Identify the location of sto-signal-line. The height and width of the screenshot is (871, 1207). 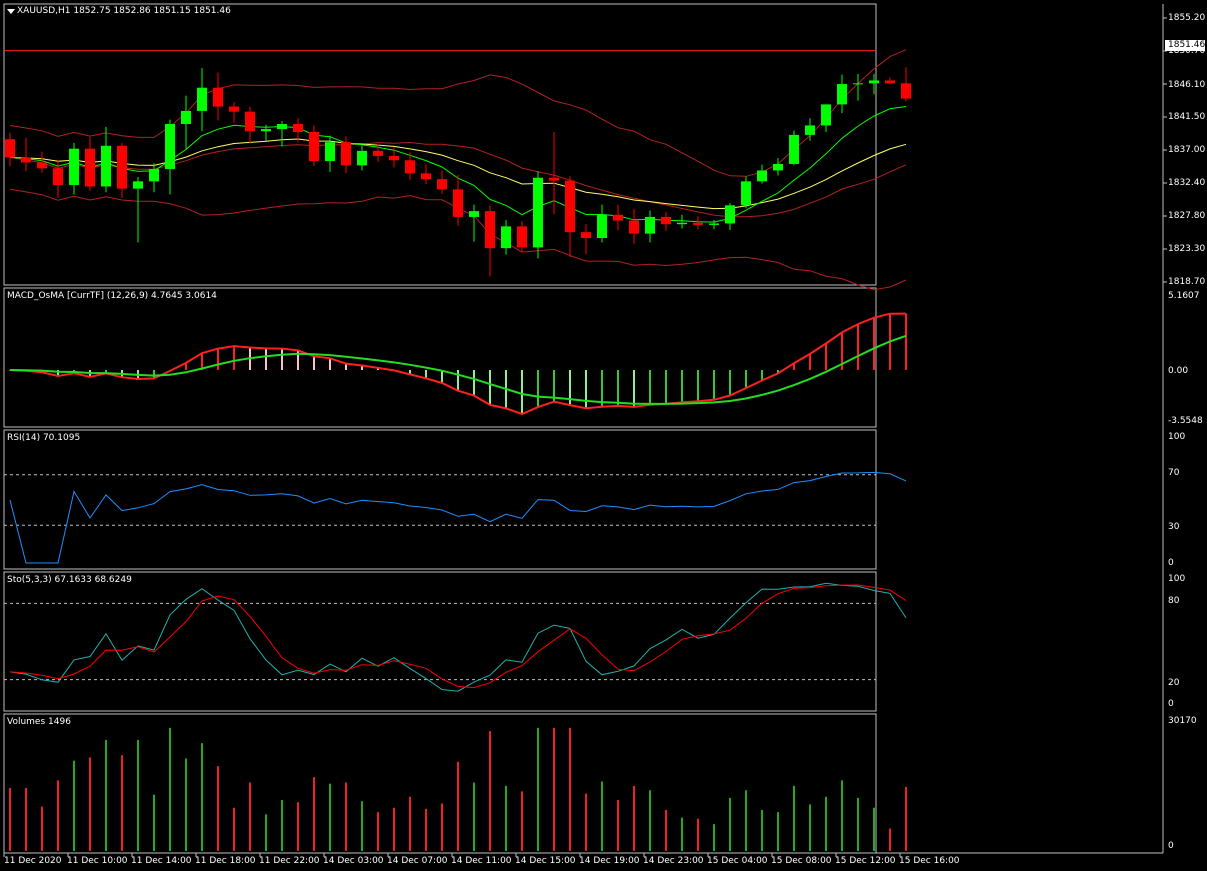
(458, 636).